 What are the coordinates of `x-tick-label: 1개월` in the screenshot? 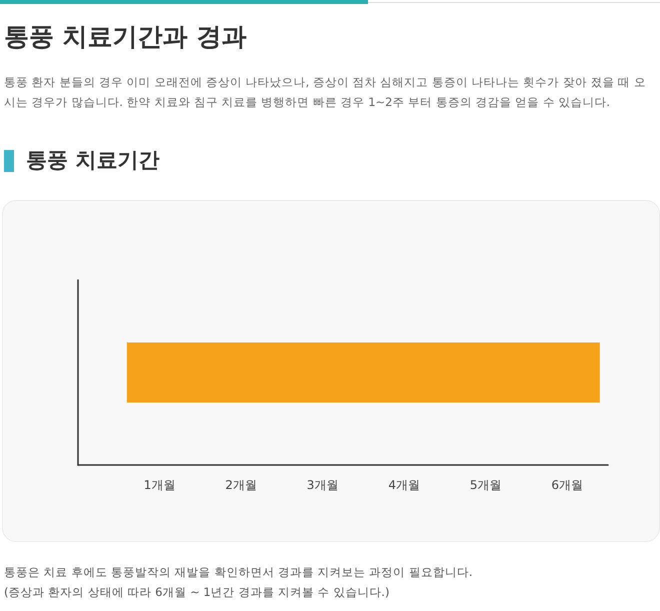 It's located at (160, 485).